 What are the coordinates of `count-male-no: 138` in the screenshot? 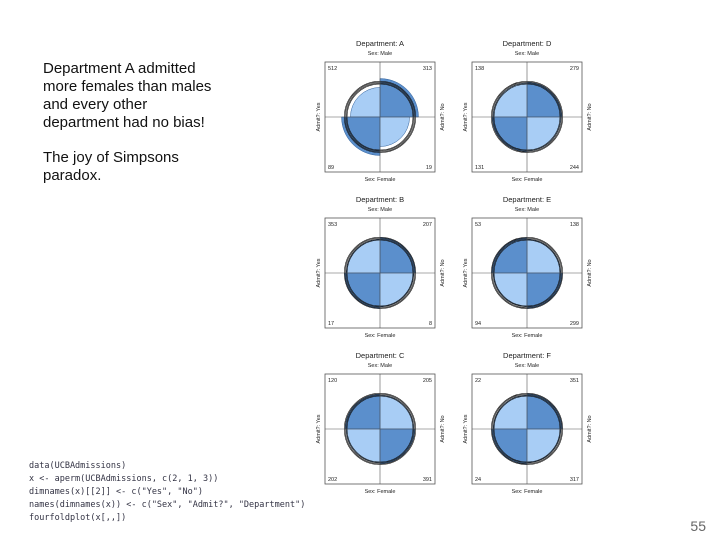 It's located at (574, 225).